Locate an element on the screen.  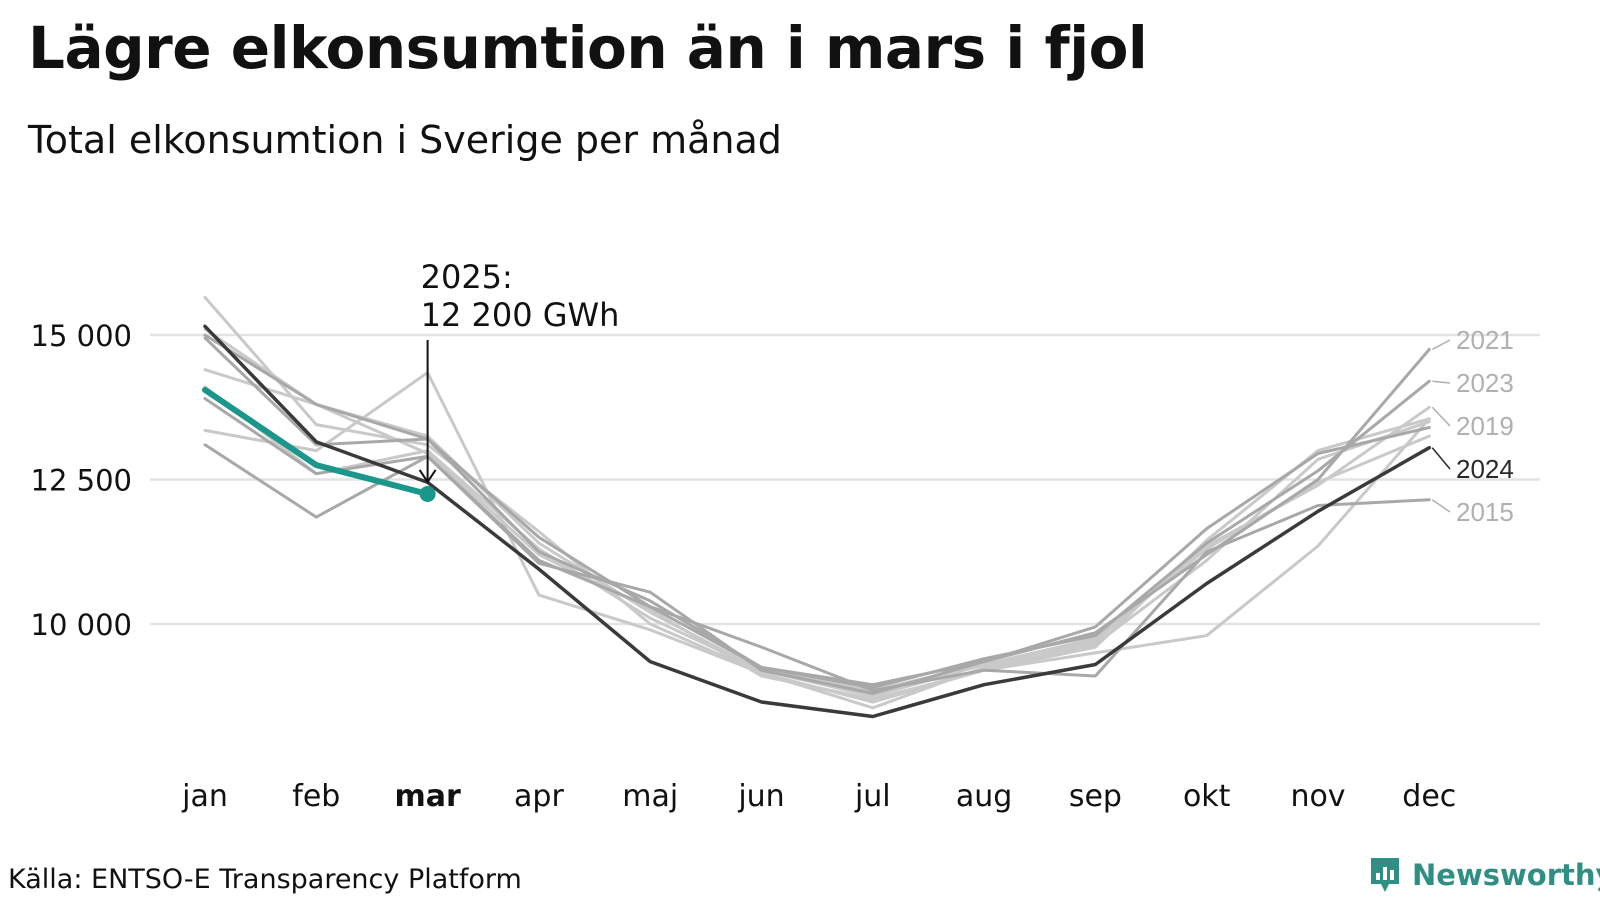
x-tick-label: feb is located at coordinates (316, 796).